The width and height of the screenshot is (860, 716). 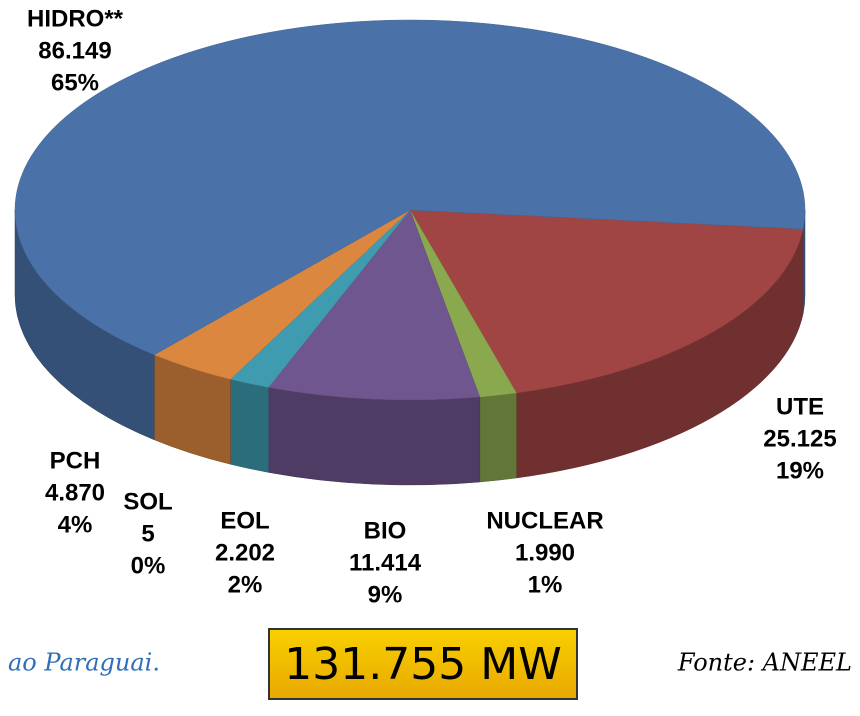 What do you see at coordinates (75, 524) in the screenshot?
I see `percent-label: 4%` at bounding box center [75, 524].